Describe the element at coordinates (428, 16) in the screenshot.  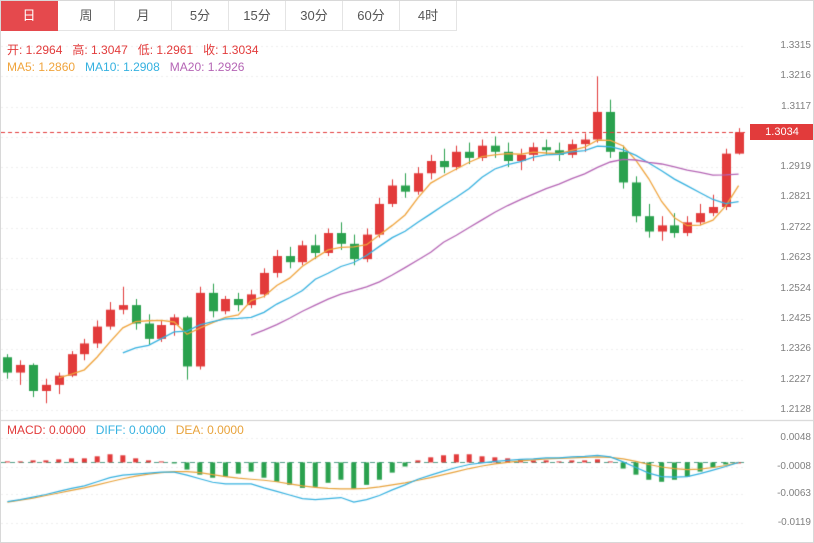
I see `tab-4hour: 4时` at that location.